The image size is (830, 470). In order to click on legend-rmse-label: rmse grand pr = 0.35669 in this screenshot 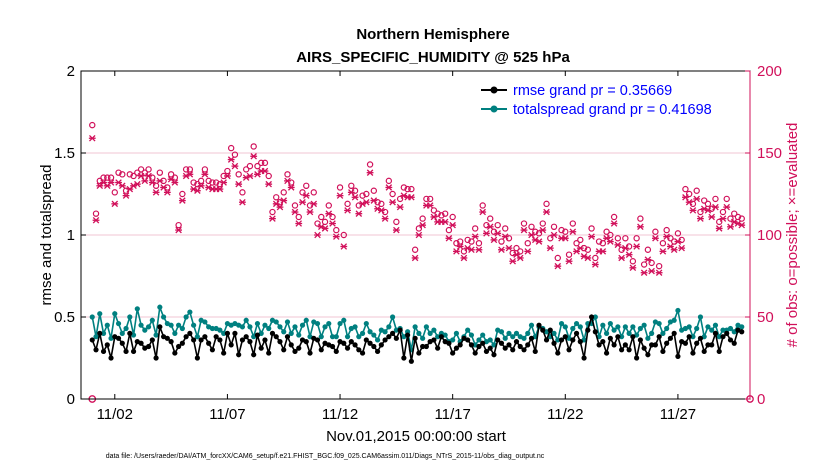, I will do `click(592, 91)`.